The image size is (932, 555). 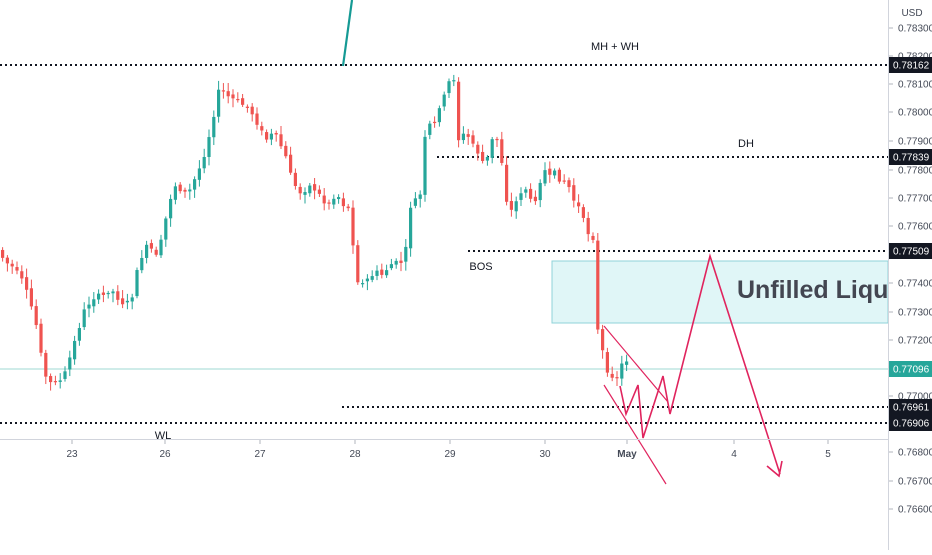 I want to click on price-tag-label: 0.76906, so click(x=911, y=424).